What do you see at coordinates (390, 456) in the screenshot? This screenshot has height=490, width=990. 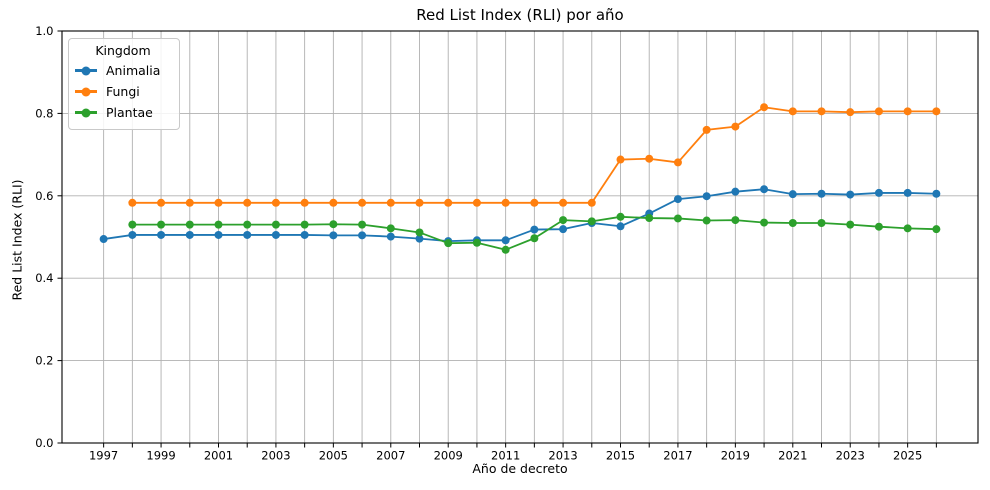 I see `x-tick-label: 2007` at bounding box center [390, 456].